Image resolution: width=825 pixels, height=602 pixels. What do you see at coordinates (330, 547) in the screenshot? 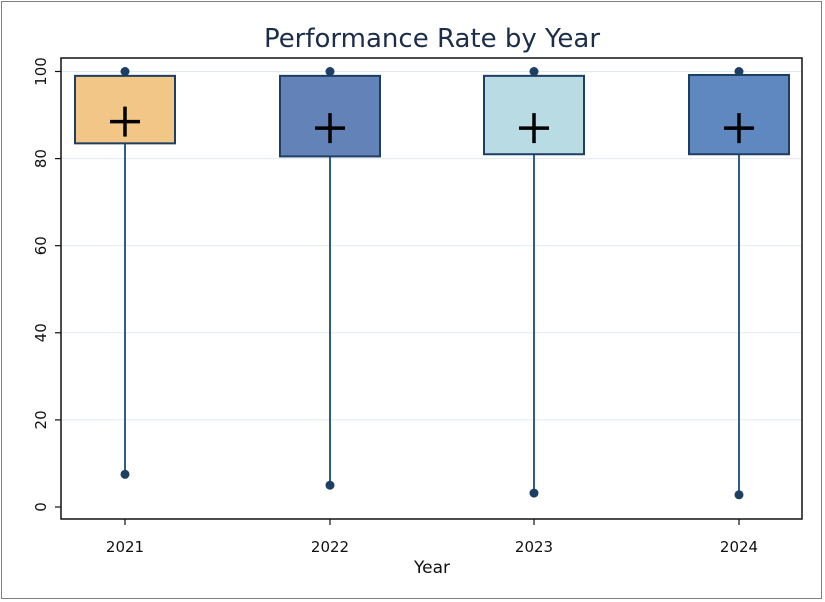
I see `x-tick-label: 2022` at bounding box center [330, 547].